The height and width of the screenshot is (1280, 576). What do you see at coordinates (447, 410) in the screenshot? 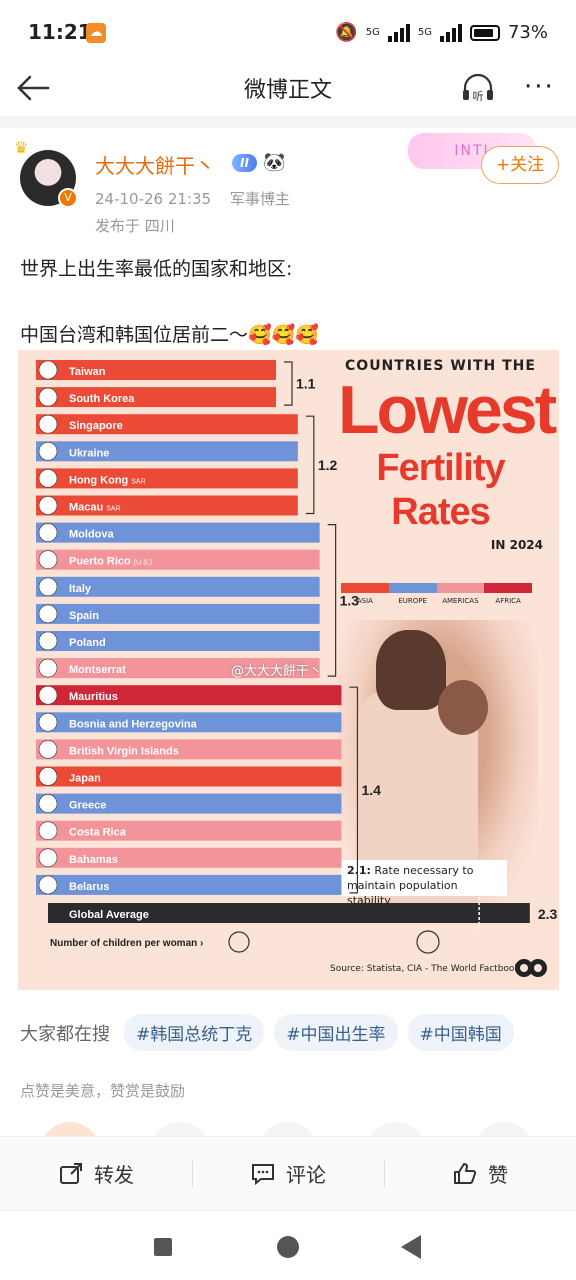
I see `title-big: Lowest` at bounding box center [447, 410].